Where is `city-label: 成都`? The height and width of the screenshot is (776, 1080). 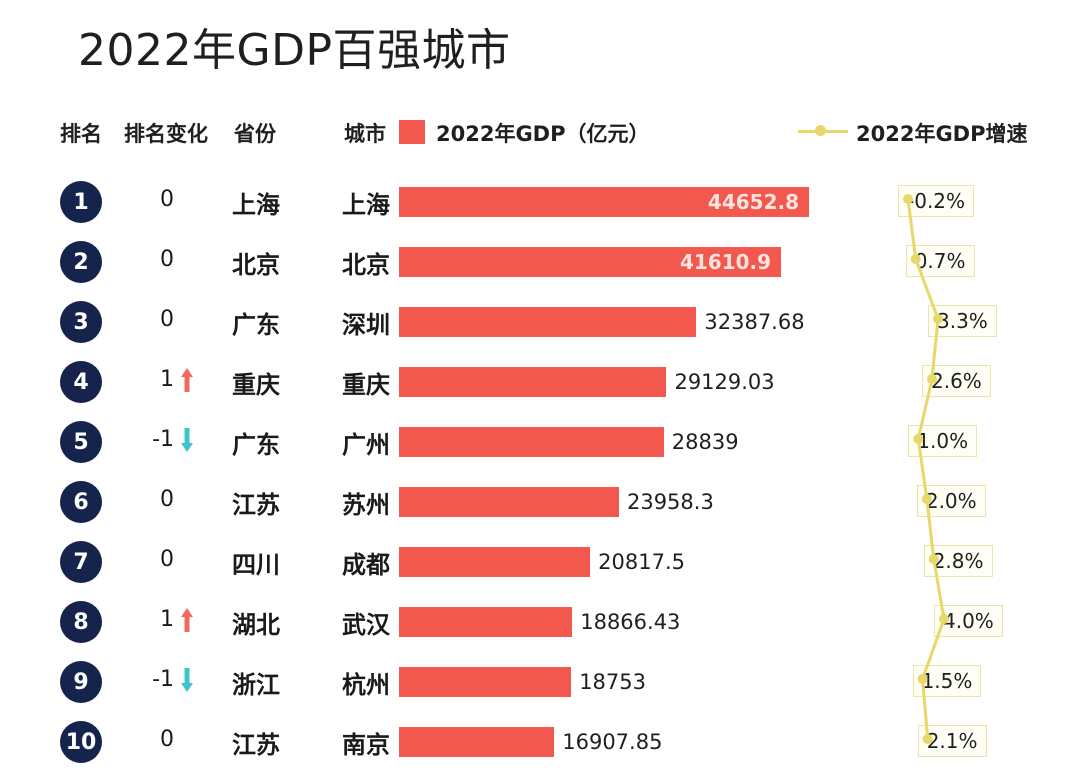
city-label: 成都 is located at coordinates (366, 565).